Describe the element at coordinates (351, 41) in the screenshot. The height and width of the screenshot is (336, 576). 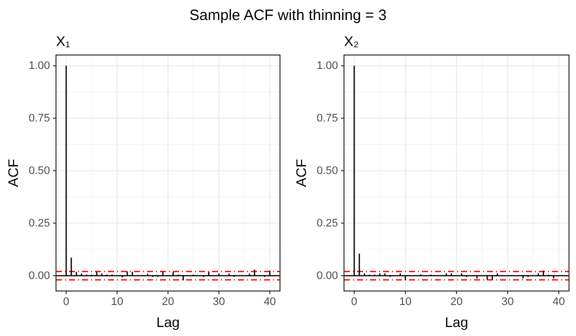
I see `chart-subtitle: X₂` at that location.